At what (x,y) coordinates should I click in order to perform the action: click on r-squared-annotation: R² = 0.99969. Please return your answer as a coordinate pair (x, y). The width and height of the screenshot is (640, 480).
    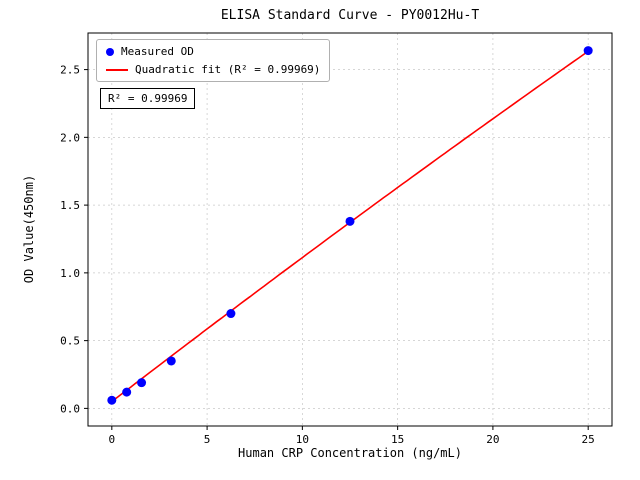
    Looking at the image, I should click on (148, 98).